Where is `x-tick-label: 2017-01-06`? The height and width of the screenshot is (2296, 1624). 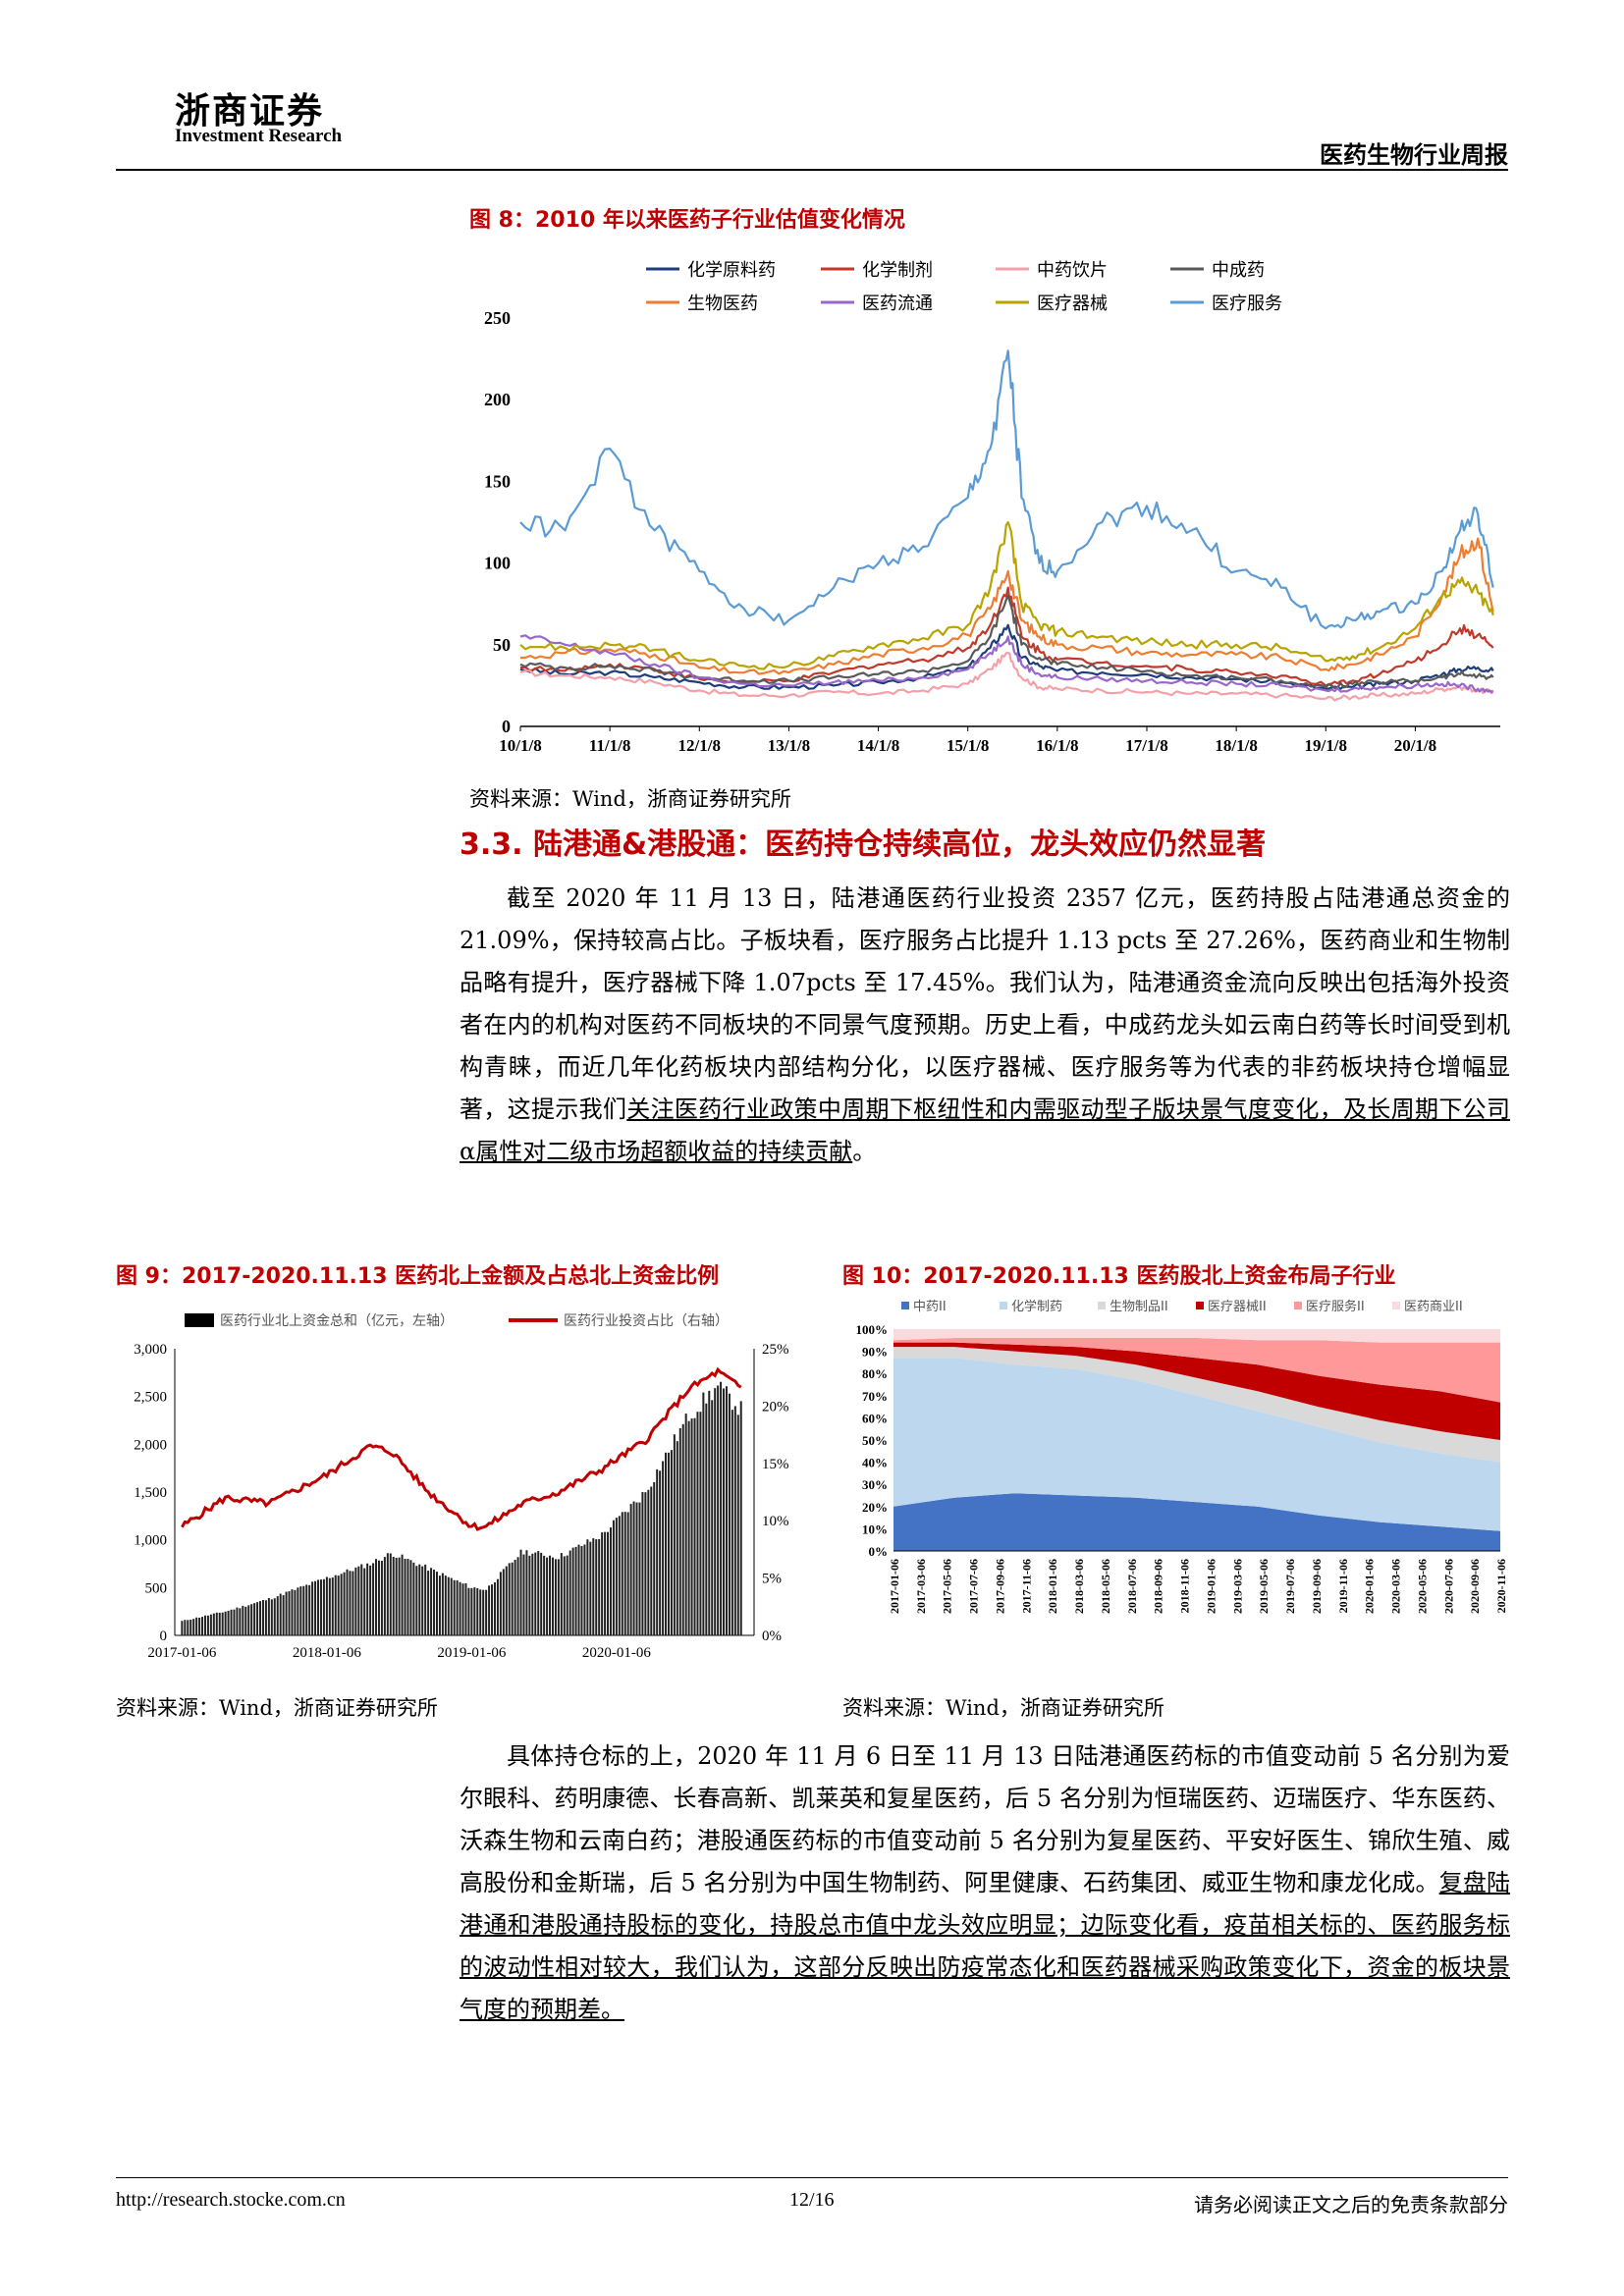 x-tick-label: 2017-01-06 is located at coordinates (894, 1587).